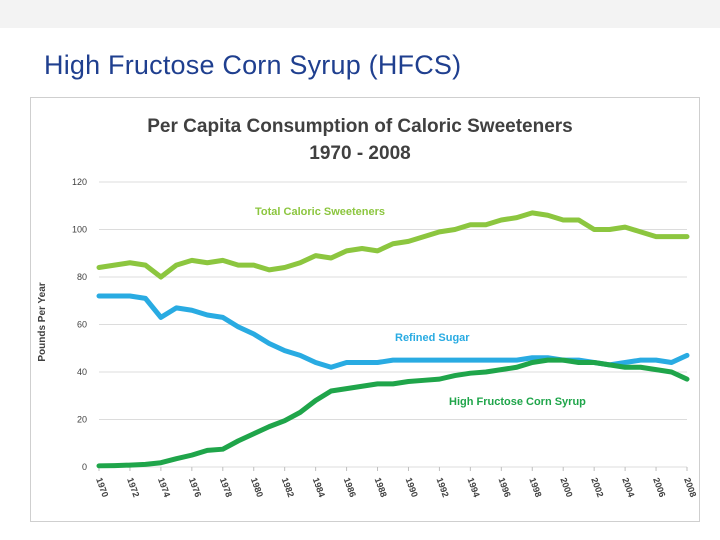  What do you see at coordinates (288, 487) in the screenshot?
I see `x-tick-label: 1982` at bounding box center [288, 487].